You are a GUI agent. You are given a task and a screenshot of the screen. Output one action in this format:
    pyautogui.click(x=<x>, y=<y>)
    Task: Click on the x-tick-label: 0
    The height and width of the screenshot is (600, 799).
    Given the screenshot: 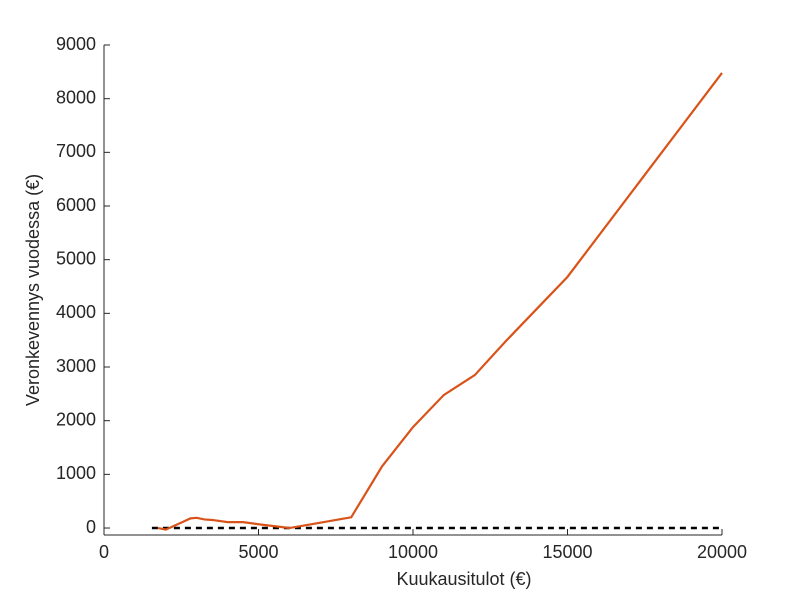 What is the action you would take?
    pyautogui.click(x=104, y=552)
    